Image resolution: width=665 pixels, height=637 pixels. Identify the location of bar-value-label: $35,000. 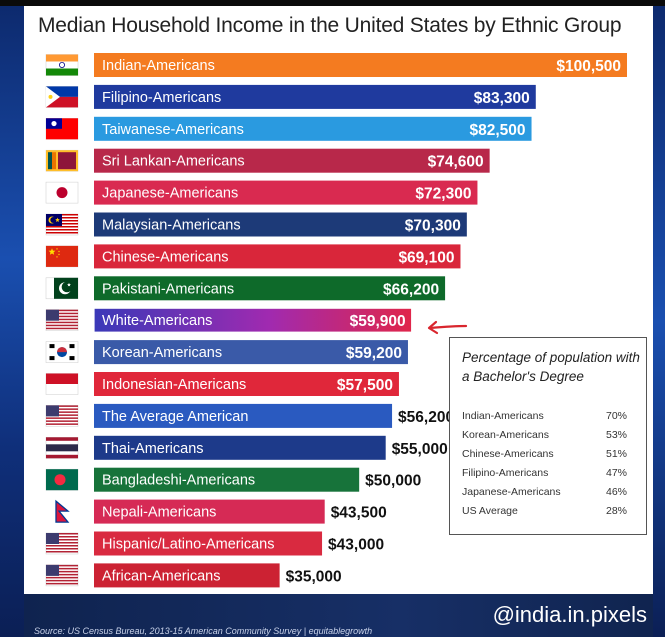
(314, 576).